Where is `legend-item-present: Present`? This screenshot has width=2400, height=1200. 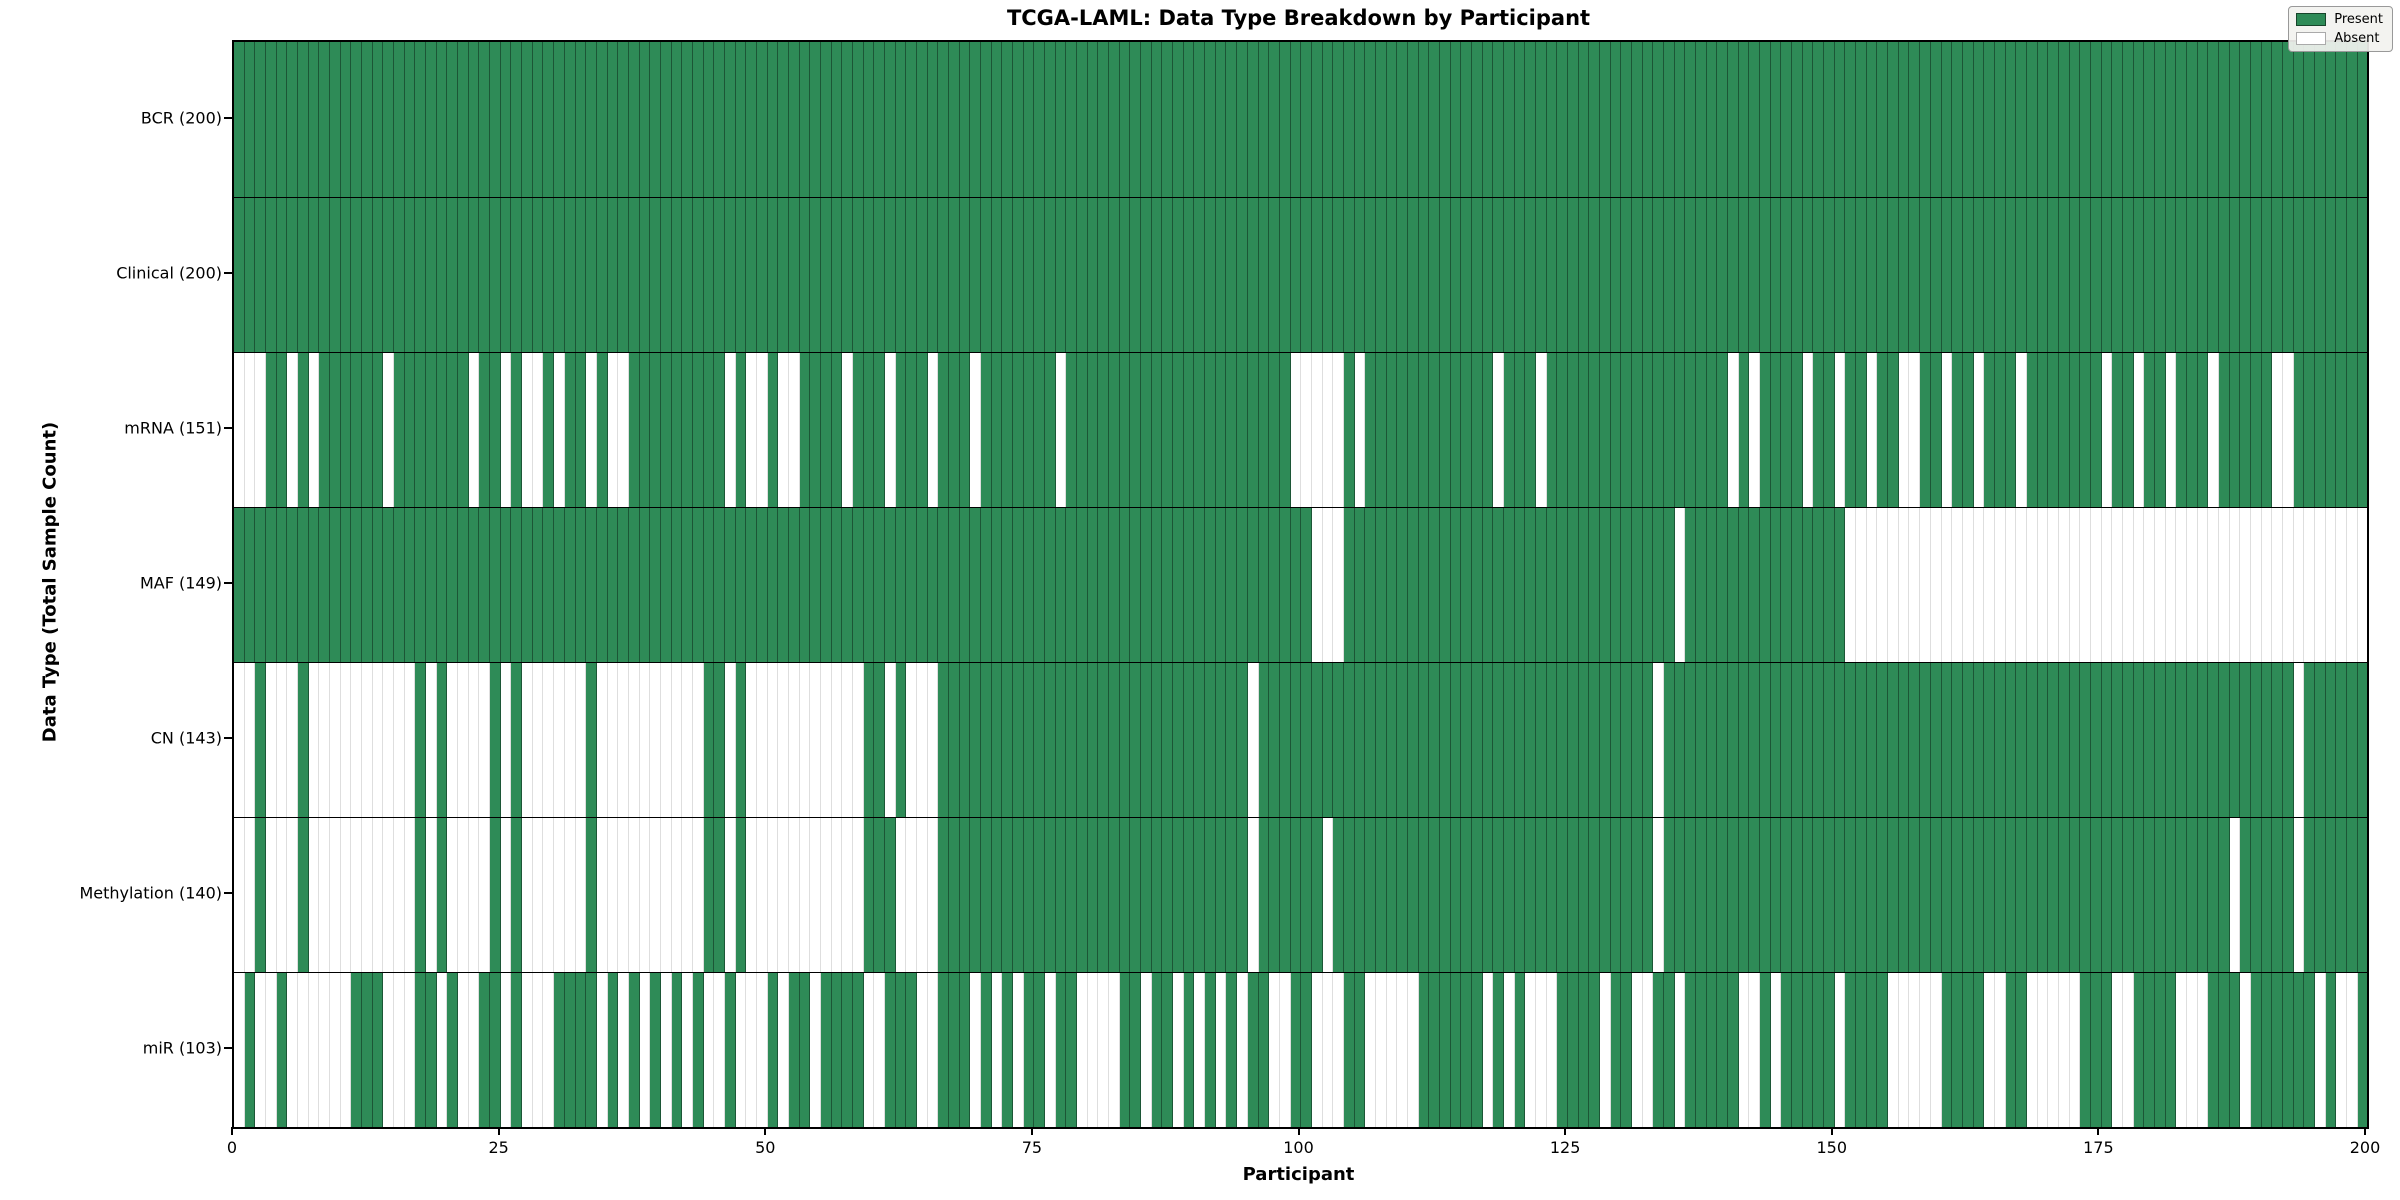
legend-item-present: Present is located at coordinates (2339, 19).